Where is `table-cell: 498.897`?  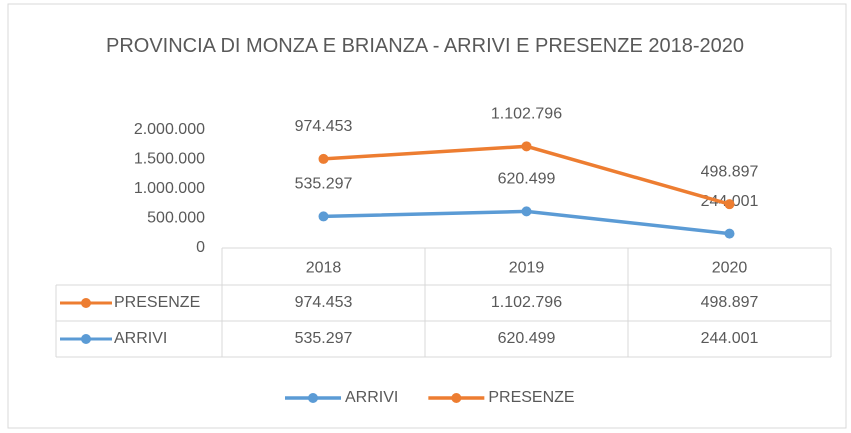 table-cell: 498.897 is located at coordinates (730, 302).